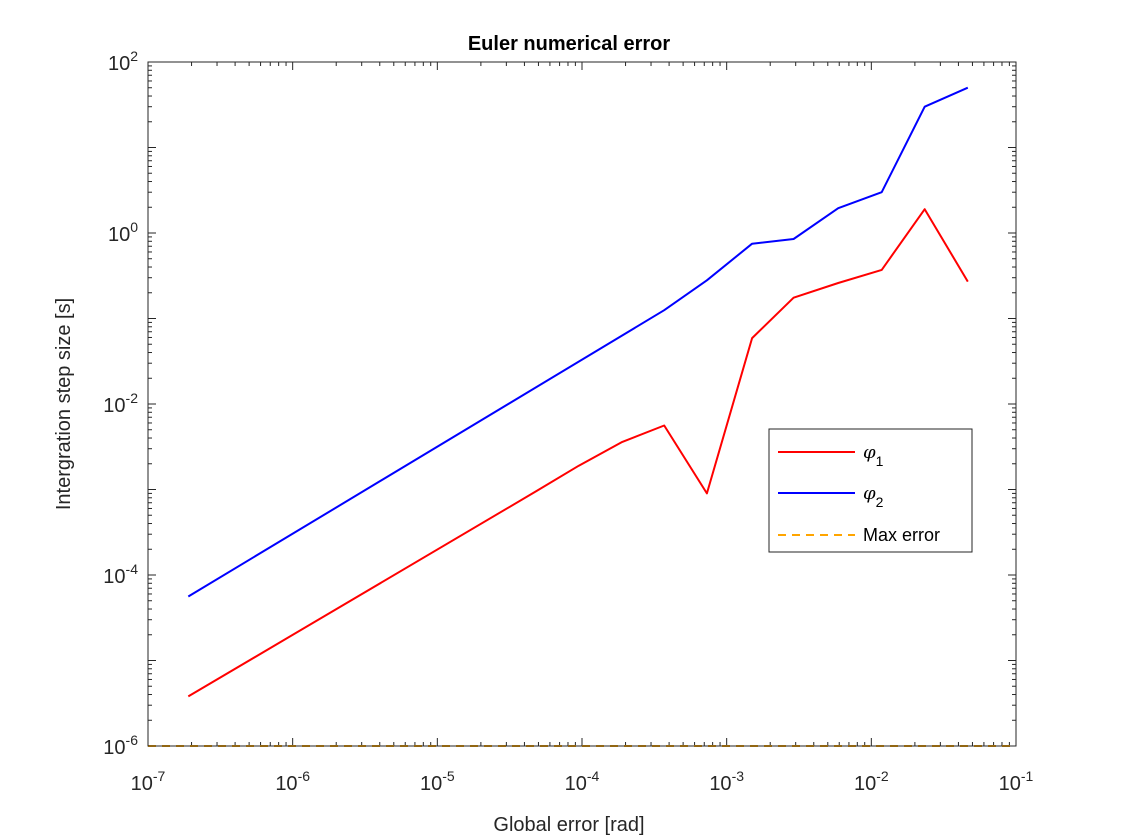 This screenshot has height=839, width=1123. I want to click on x-tick-label: 10⁻⁷, so click(148, 781).